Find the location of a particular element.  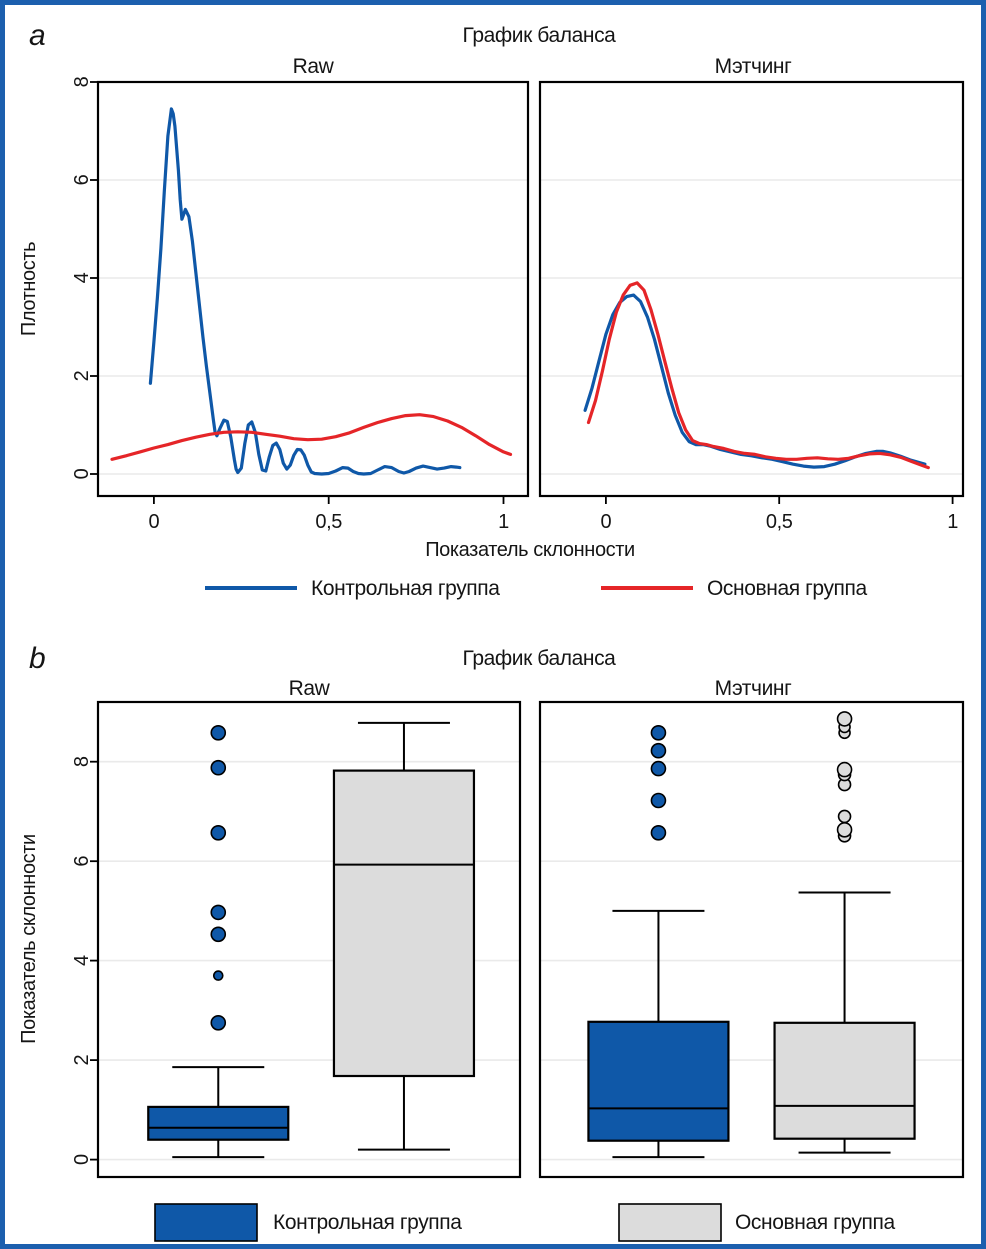

panel-b-legend: Контрольная группа Основная группа is located at coordinates (525, 1222).